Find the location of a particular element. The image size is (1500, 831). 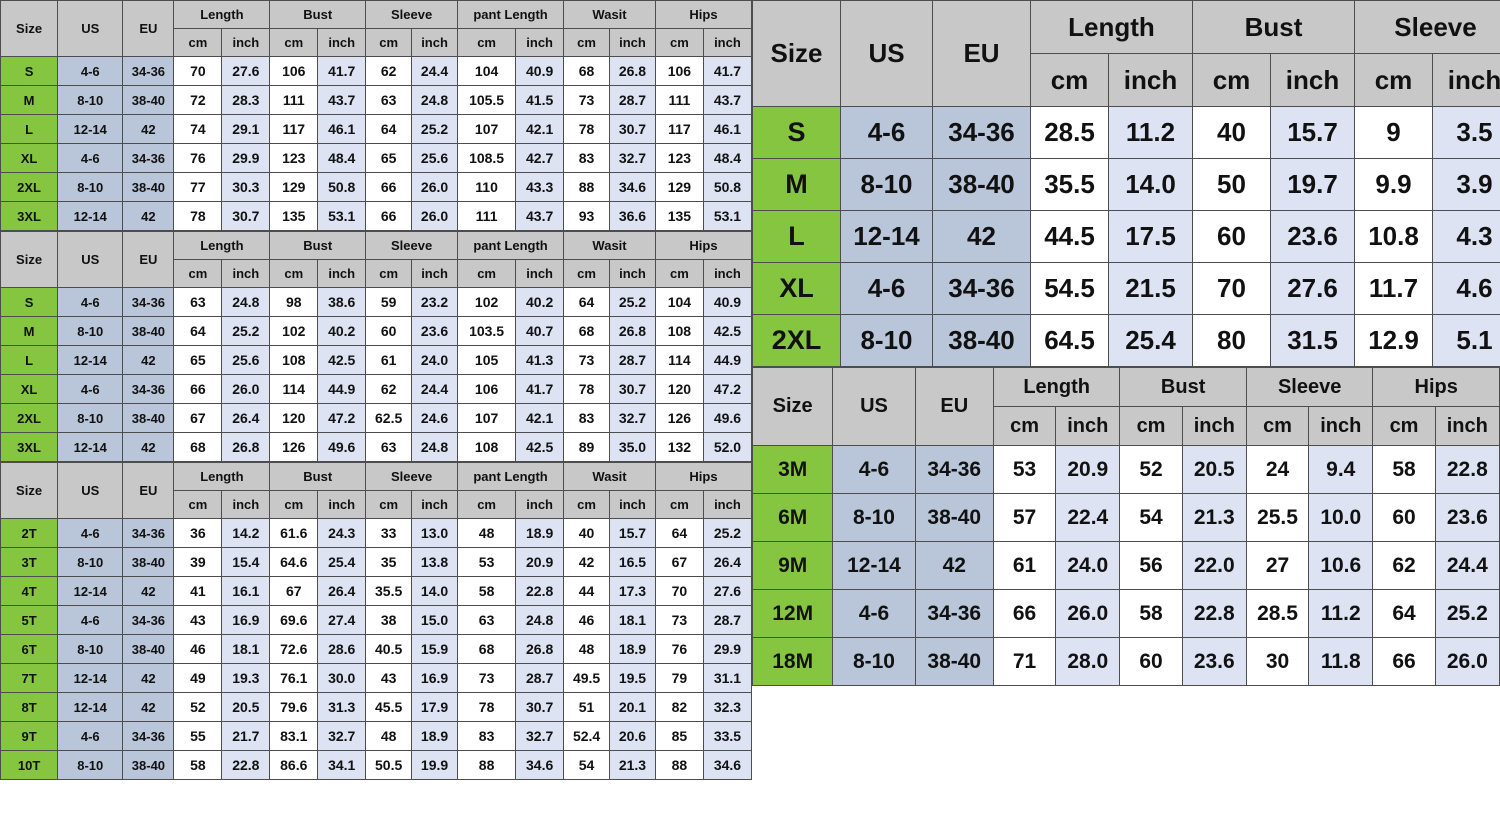

measurement-cell-inch: 42.1 is located at coordinates (540, 418).